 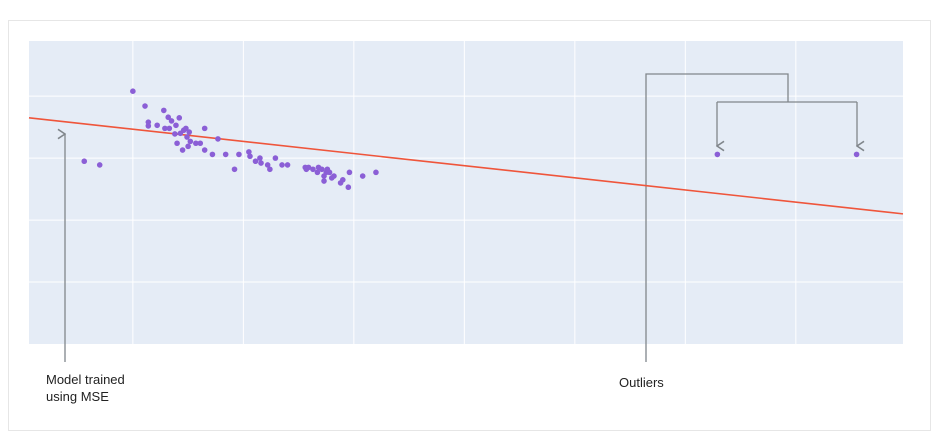 What do you see at coordinates (85, 388) in the screenshot?
I see `annotation: Model trained using MSE` at bounding box center [85, 388].